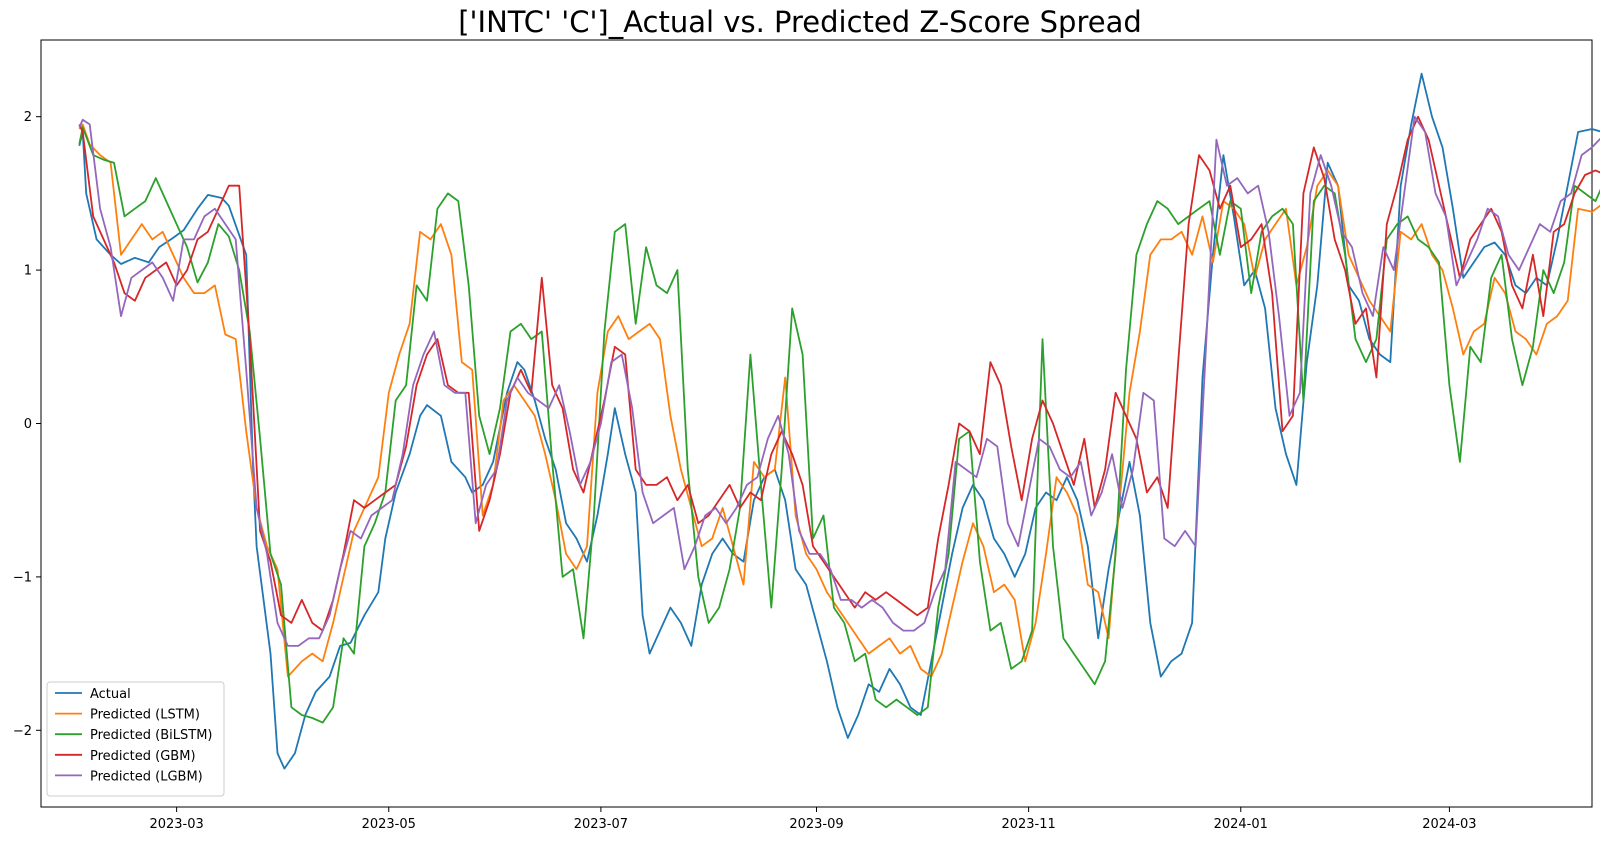 This screenshot has width=1600, height=844. What do you see at coordinates (389, 824) in the screenshot?
I see `x-tick-label: 2023-05` at bounding box center [389, 824].